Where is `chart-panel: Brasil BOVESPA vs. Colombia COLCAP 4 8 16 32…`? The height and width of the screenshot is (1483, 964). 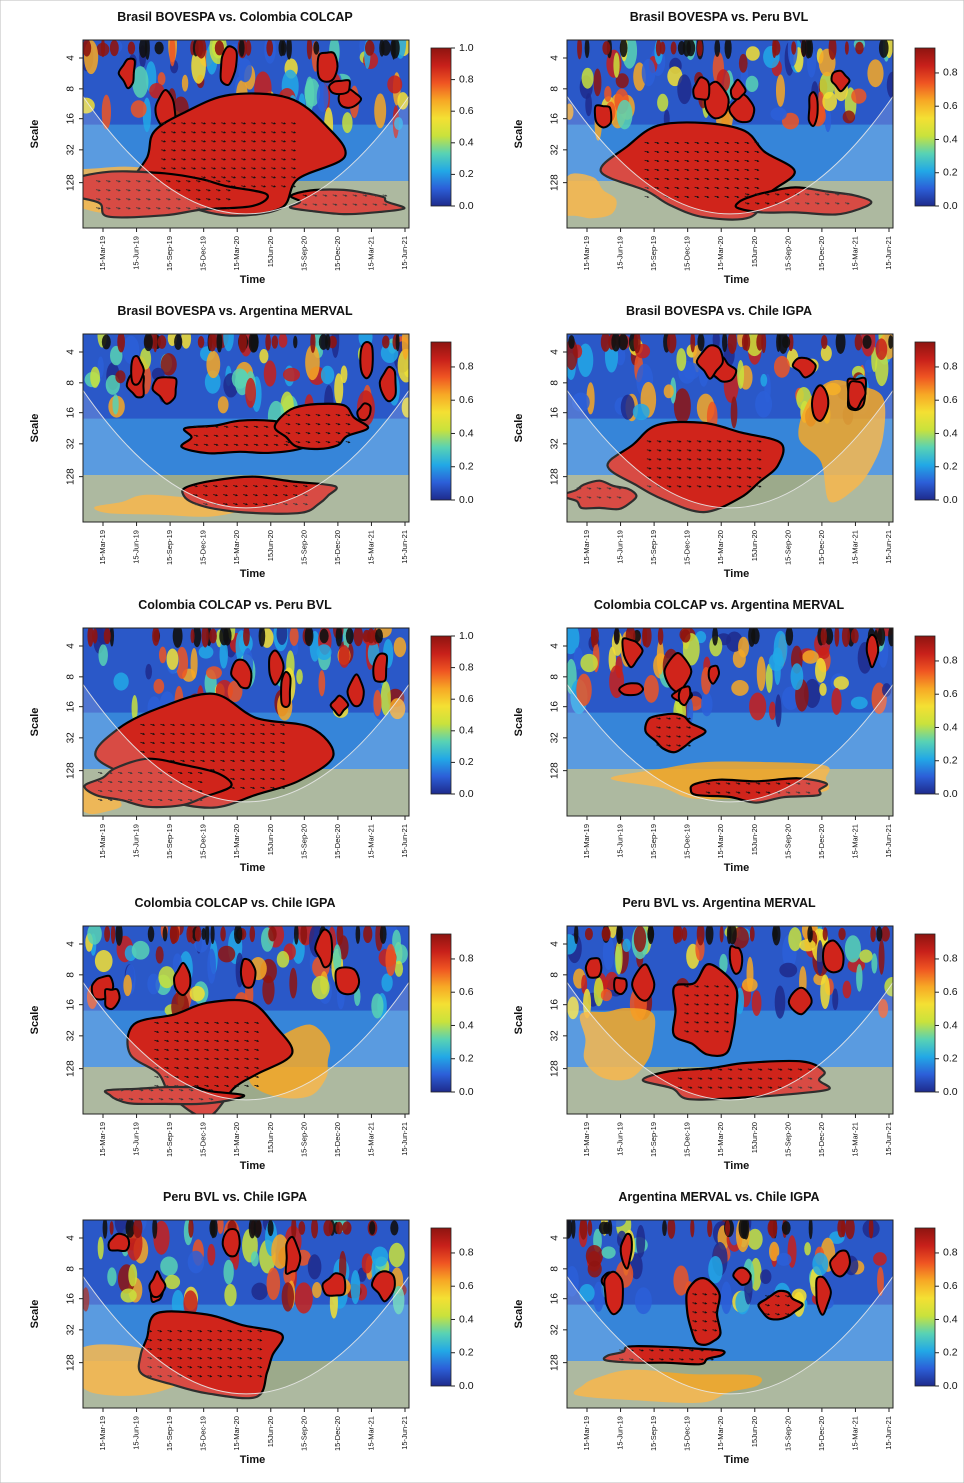
chart-panel: Brasil BOVESPA vs. Colombia COLCAP 4 8 16 32… is located at coordinates (251, 148).